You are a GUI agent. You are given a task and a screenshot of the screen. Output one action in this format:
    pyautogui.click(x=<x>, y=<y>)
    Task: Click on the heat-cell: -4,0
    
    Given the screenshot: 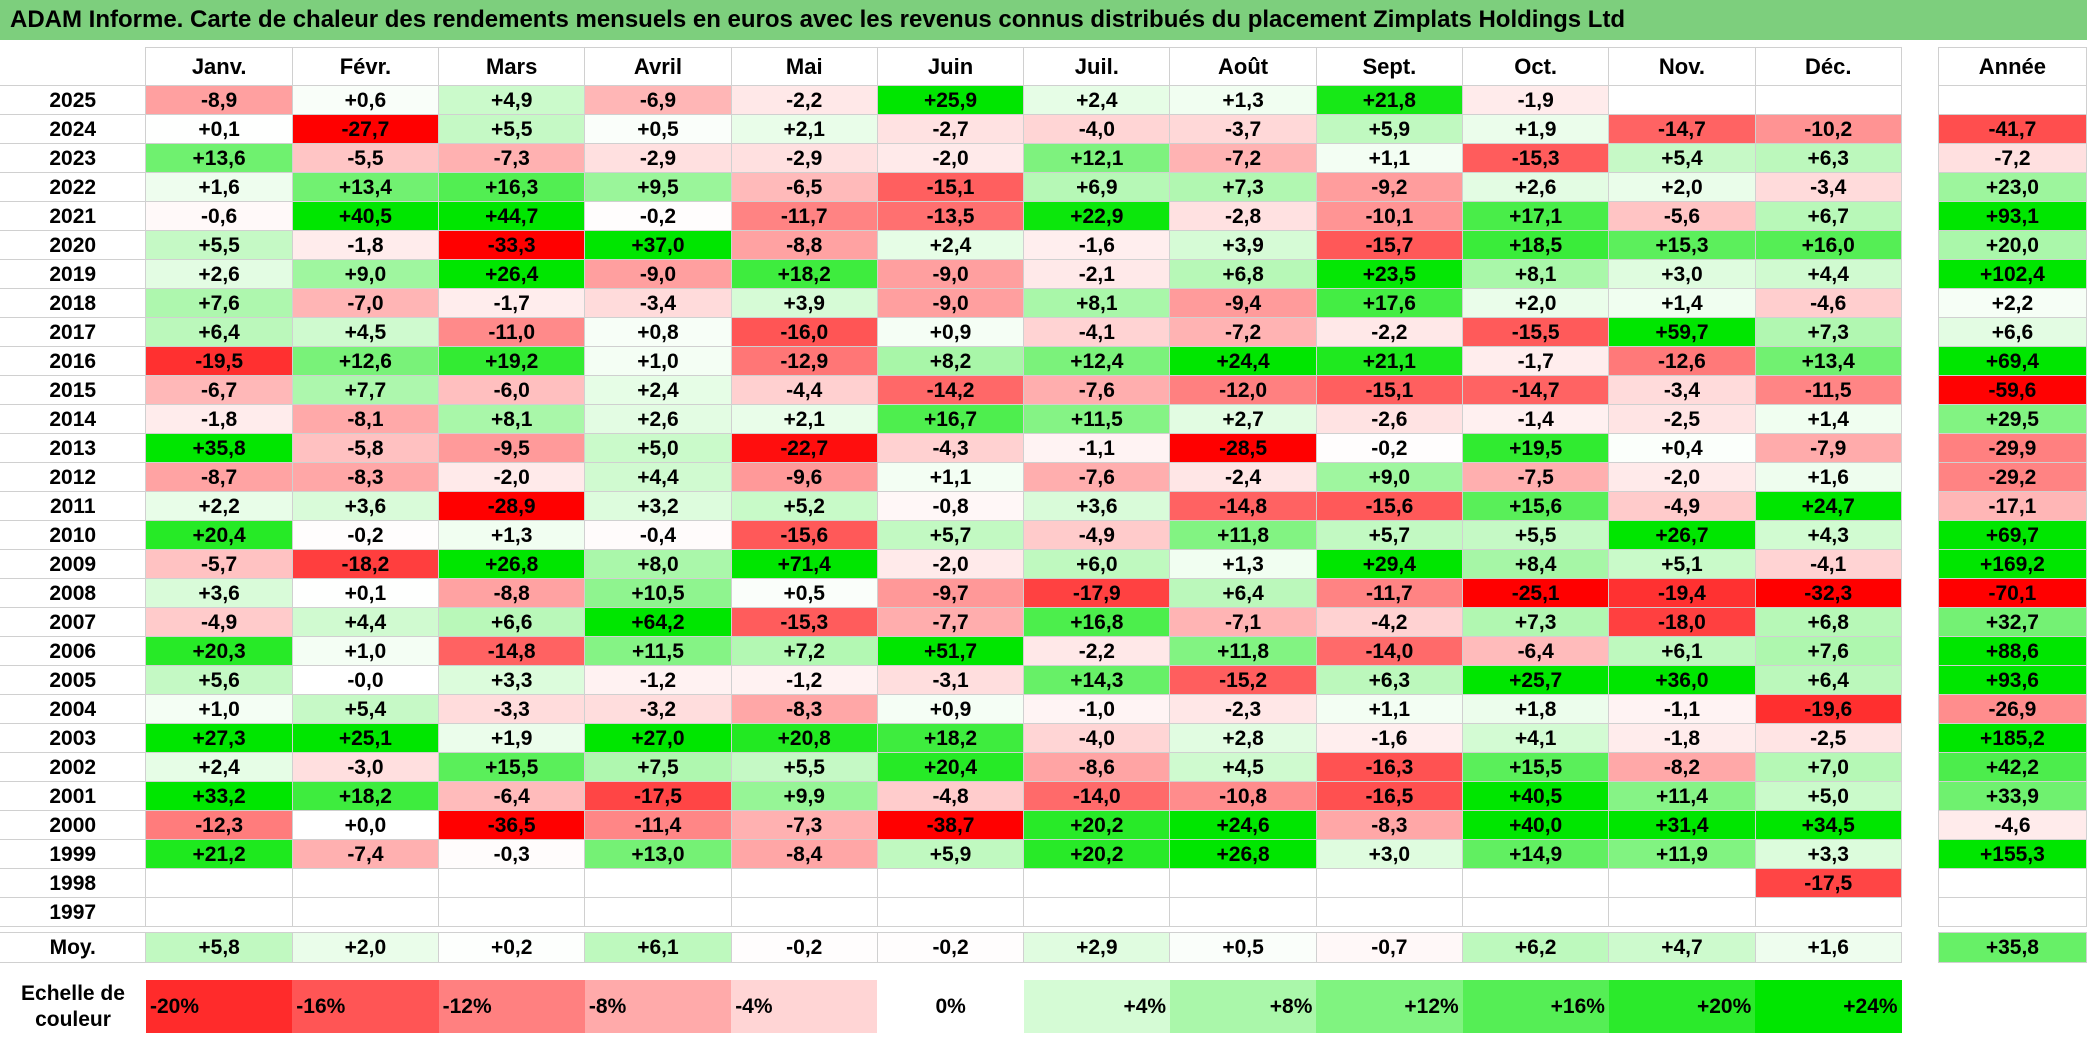 What is the action you would take?
    pyautogui.click(x=1097, y=129)
    